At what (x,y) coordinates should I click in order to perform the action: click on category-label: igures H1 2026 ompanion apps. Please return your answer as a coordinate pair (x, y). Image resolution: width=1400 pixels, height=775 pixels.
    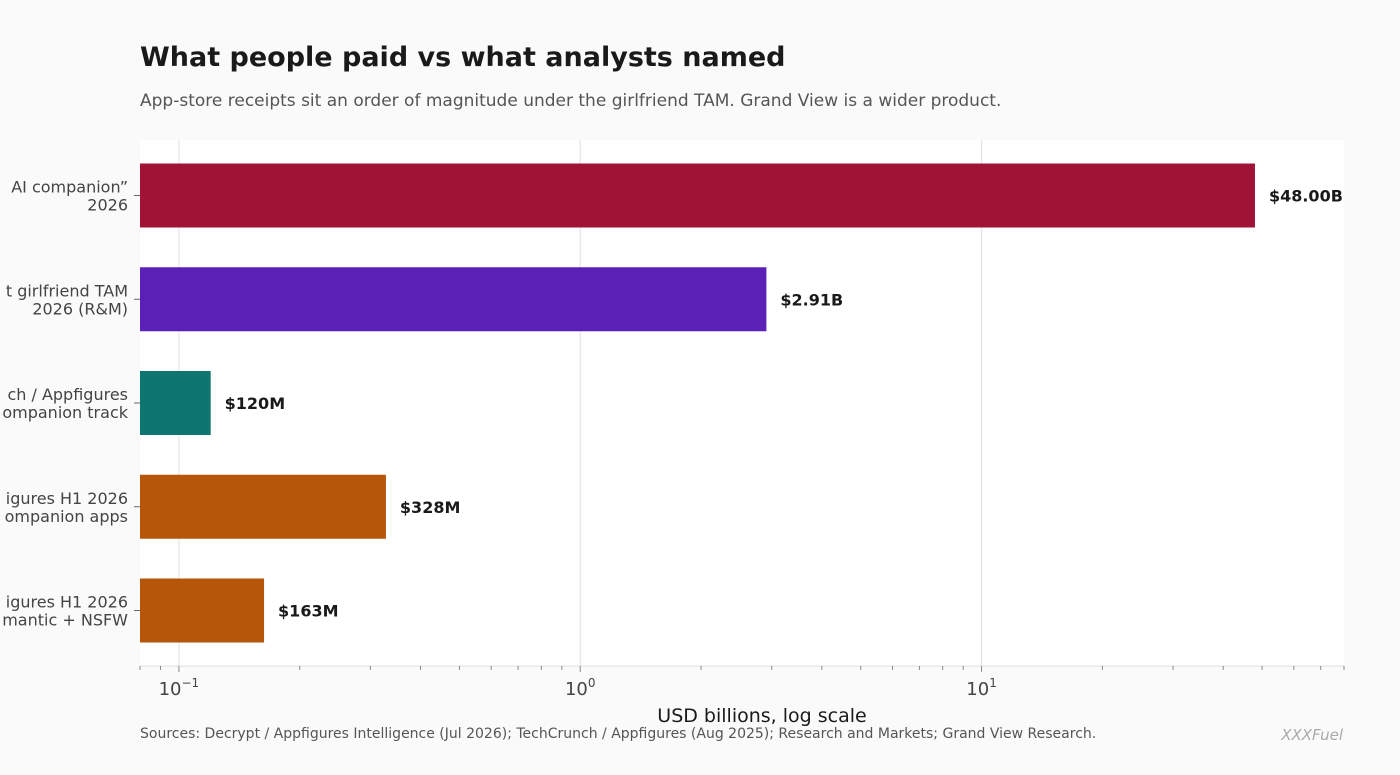
    Looking at the image, I should click on (66, 507).